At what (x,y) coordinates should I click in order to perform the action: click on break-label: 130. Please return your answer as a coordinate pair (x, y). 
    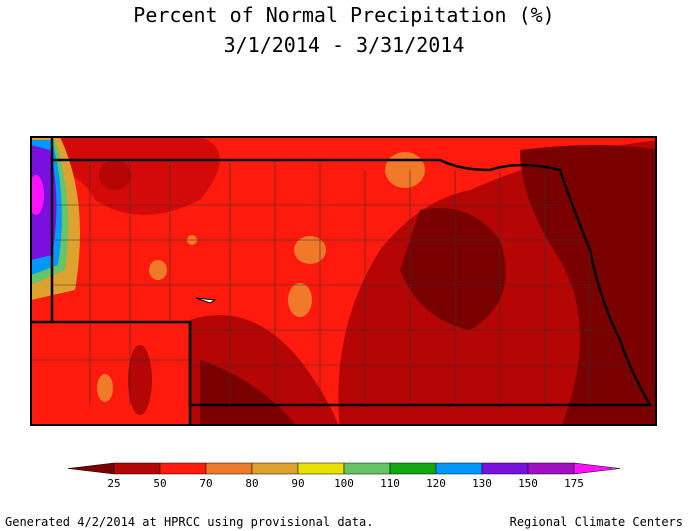
    Looking at the image, I should click on (482, 483).